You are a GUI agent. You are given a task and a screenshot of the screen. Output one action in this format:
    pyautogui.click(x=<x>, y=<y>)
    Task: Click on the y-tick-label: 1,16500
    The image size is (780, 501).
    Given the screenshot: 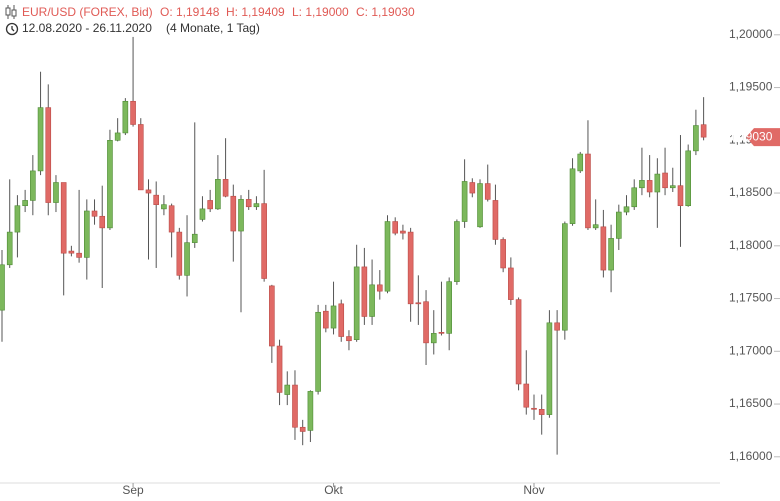 What is the action you would take?
    pyautogui.click(x=751, y=403)
    